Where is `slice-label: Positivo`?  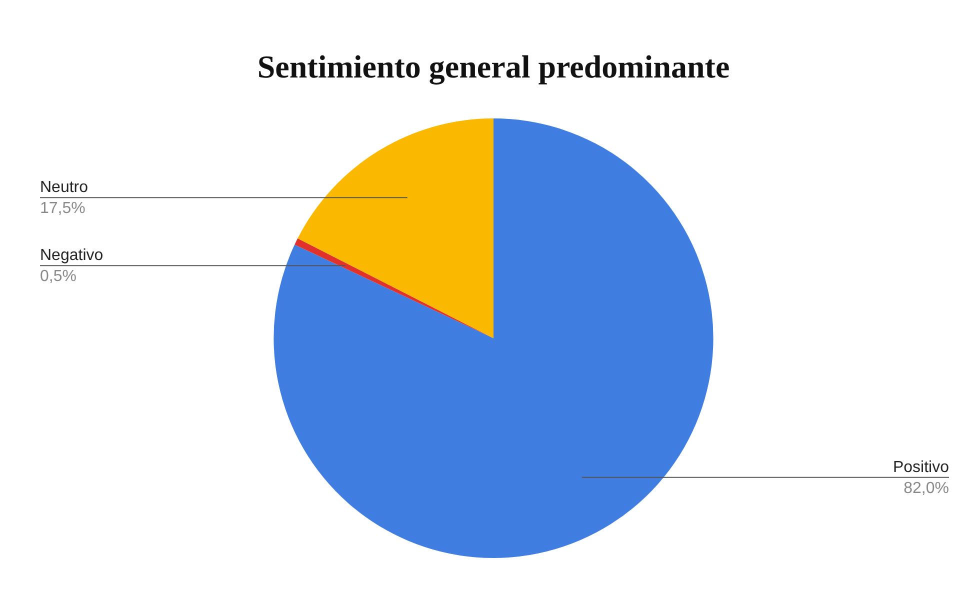
slice-label: Positivo is located at coordinates (921, 467).